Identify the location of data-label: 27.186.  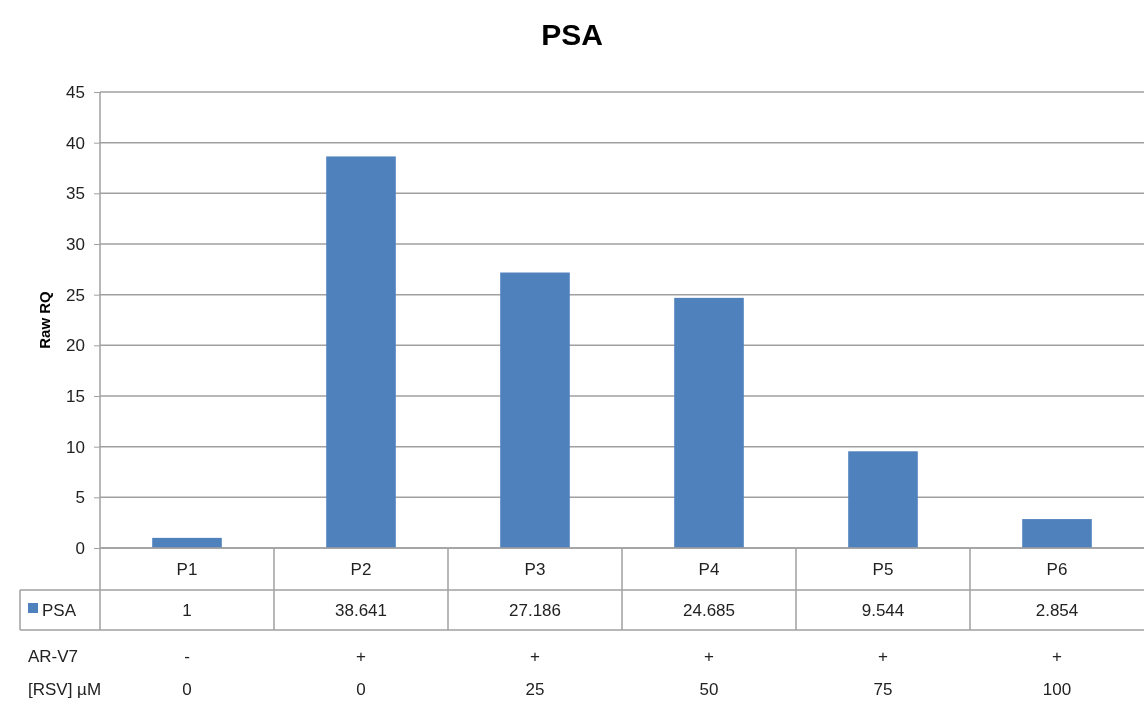
(535, 610).